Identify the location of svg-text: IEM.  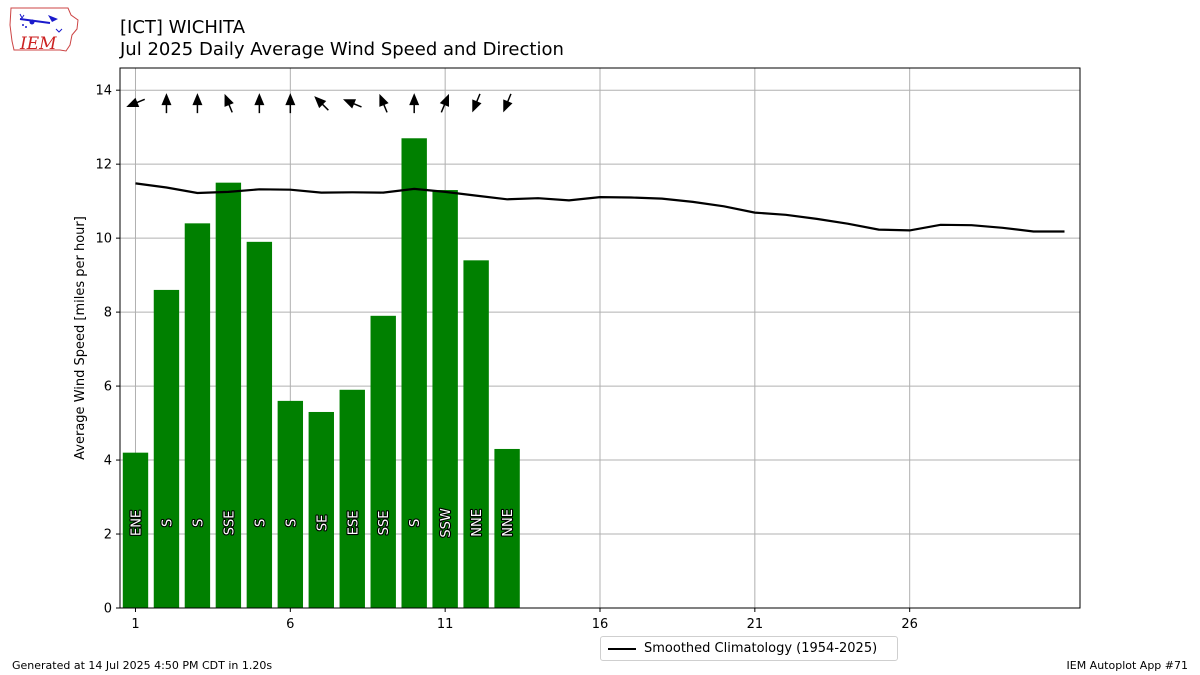
(38, 44).